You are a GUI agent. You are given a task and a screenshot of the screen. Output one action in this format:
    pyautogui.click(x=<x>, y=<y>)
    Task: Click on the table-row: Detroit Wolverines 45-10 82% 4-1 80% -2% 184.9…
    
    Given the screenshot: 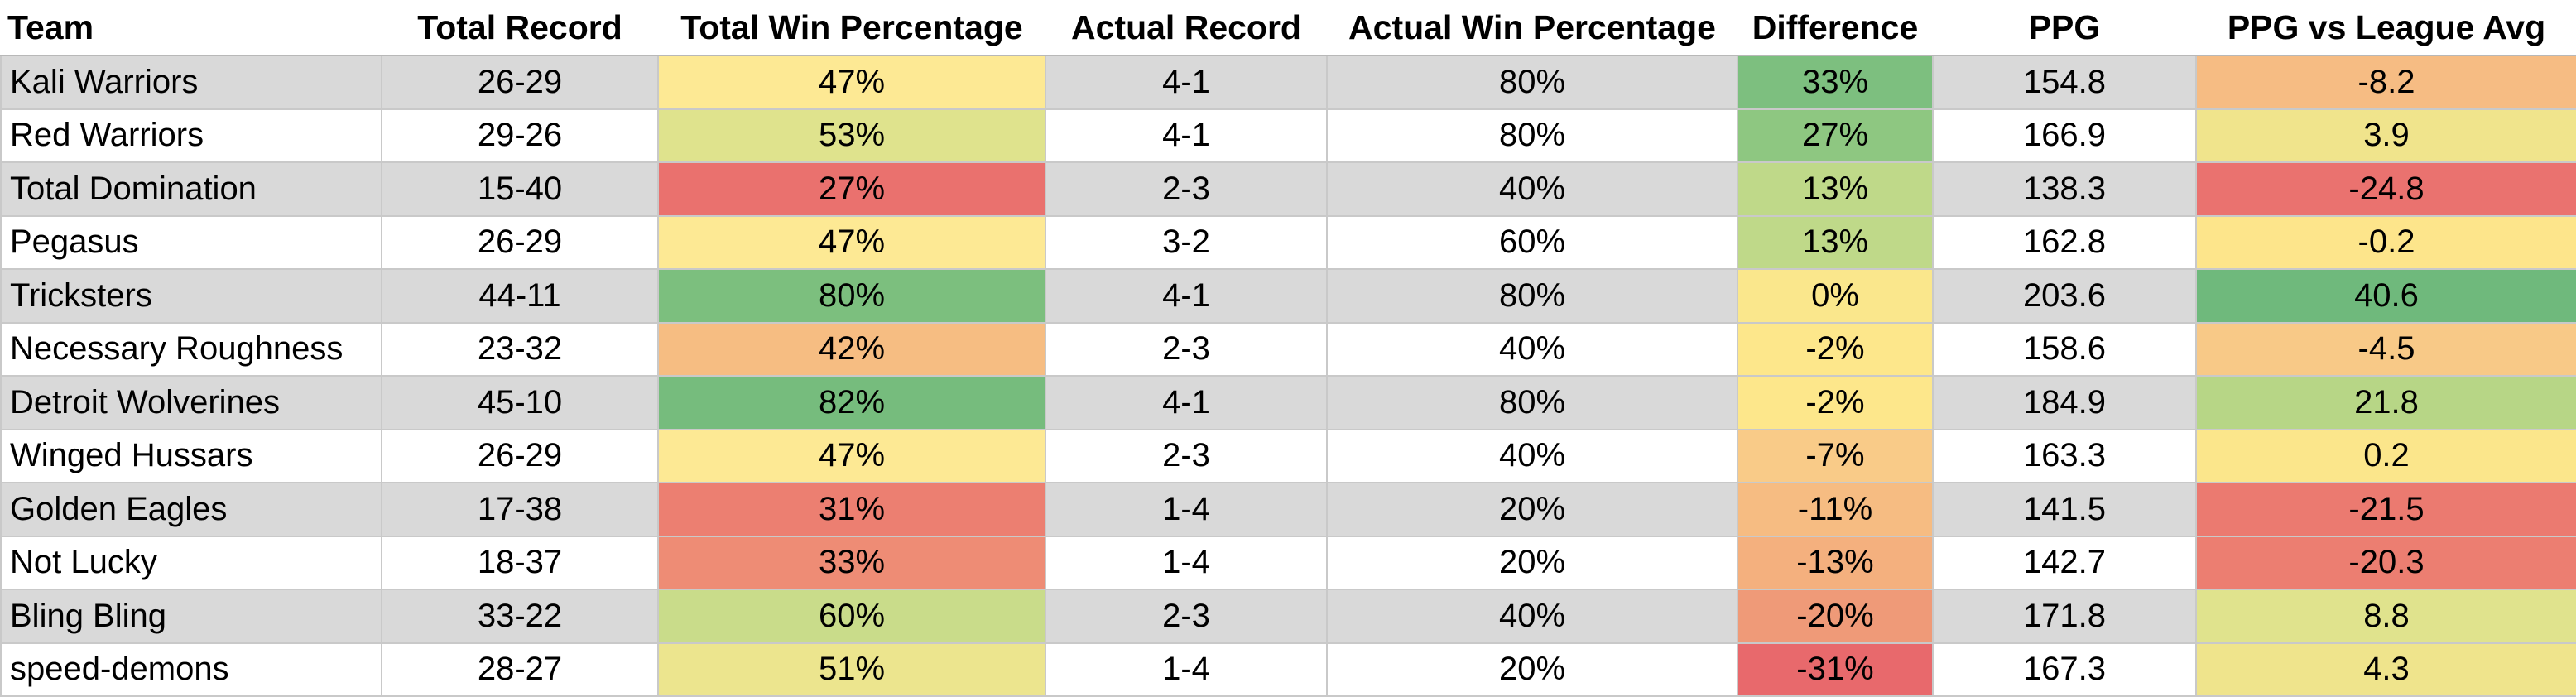 What is the action you would take?
    pyautogui.click(x=1288, y=402)
    